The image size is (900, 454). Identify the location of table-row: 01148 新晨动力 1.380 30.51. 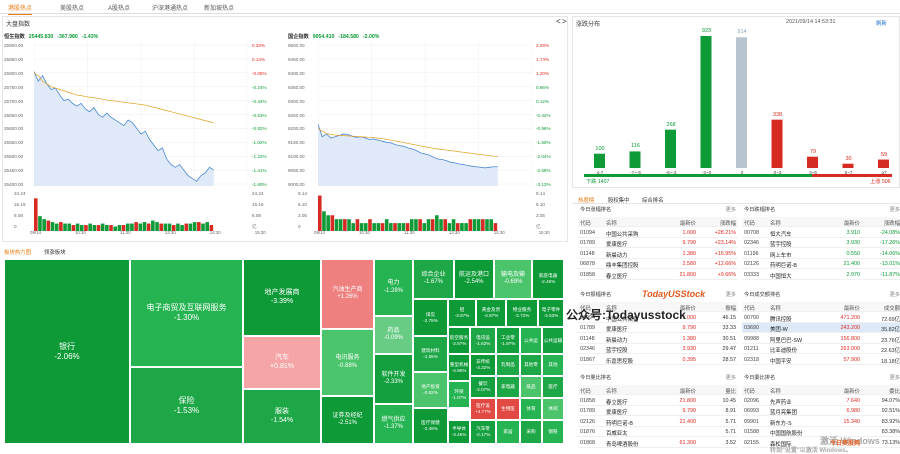
(658, 339).